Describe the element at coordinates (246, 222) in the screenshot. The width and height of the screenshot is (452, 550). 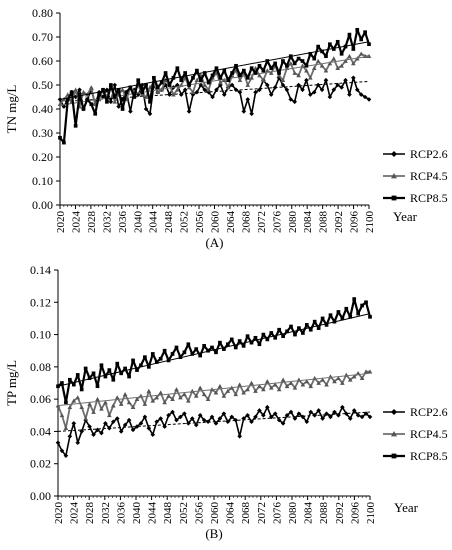
I see `x-tick-label: 2068` at that location.